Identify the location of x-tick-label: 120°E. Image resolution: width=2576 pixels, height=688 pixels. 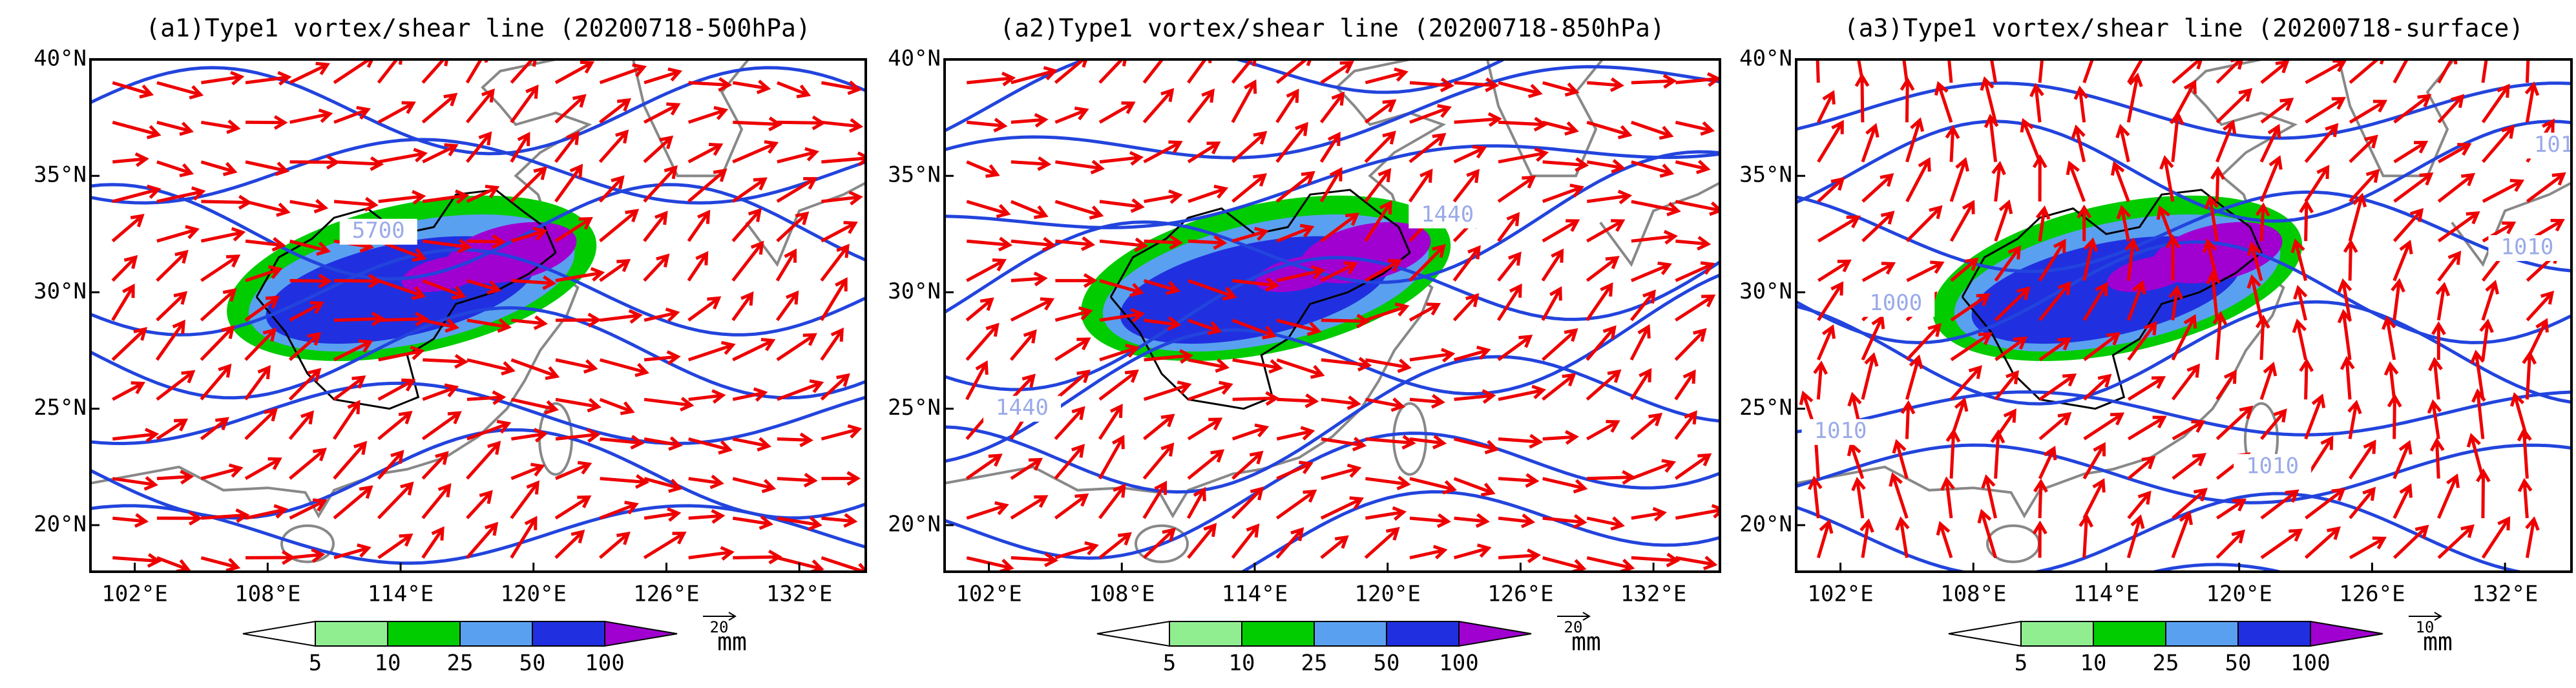
(2239, 594).